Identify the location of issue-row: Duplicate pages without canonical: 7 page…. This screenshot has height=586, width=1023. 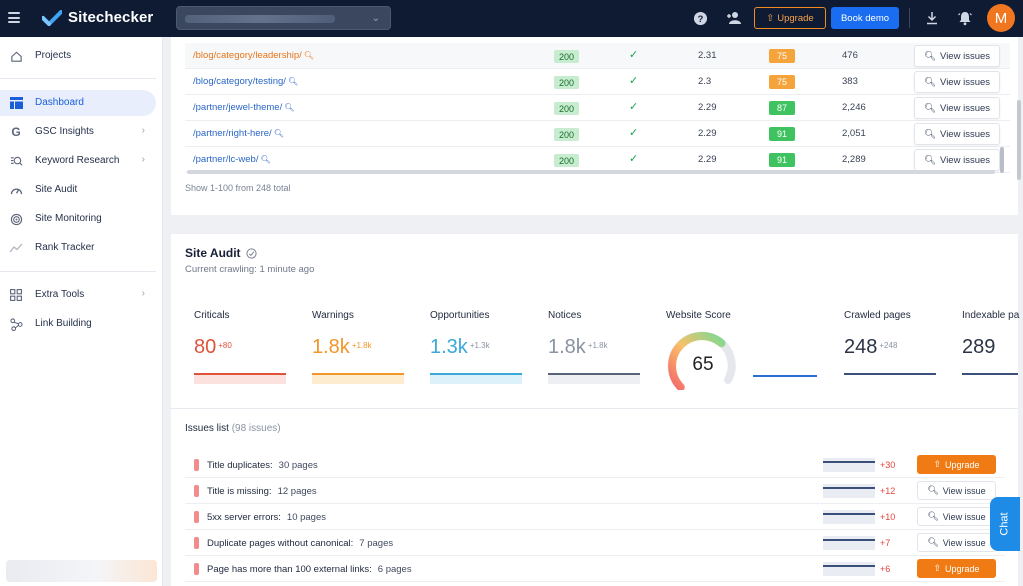
(595, 543).